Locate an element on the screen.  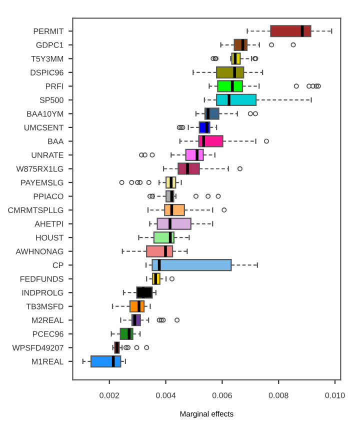
y-tick-label: PERMIT is located at coordinates (49, 31).